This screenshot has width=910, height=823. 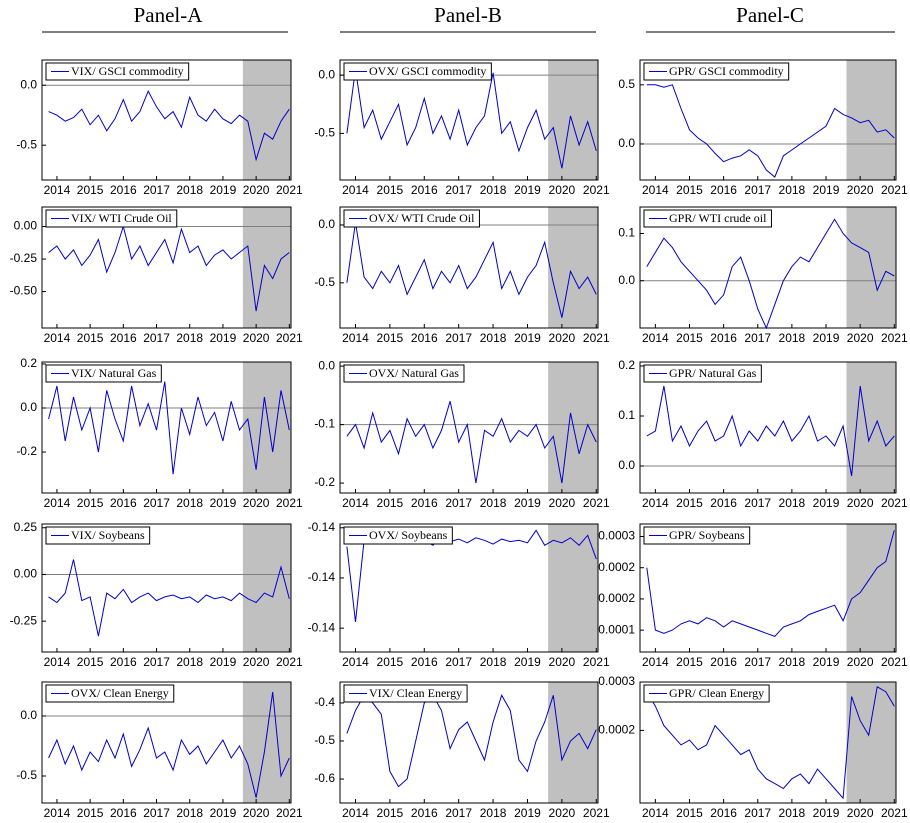 What do you see at coordinates (468, 15) in the screenshot?
I see `panel-title: Panel-B` at bounding box center [468, 15].